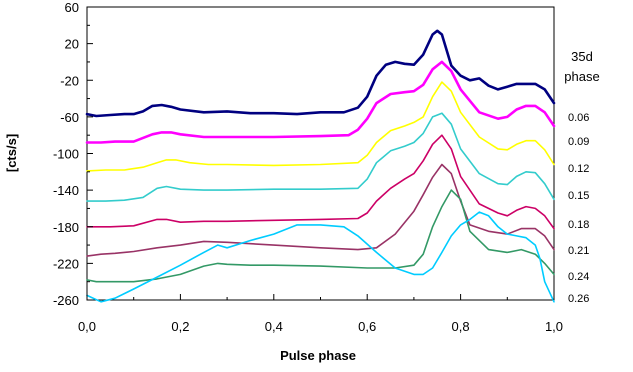  What do you see at coordinates (180, 326) in the screenshot?
I see `x-tick-label: 0,2` at bounding box center [180, 326].